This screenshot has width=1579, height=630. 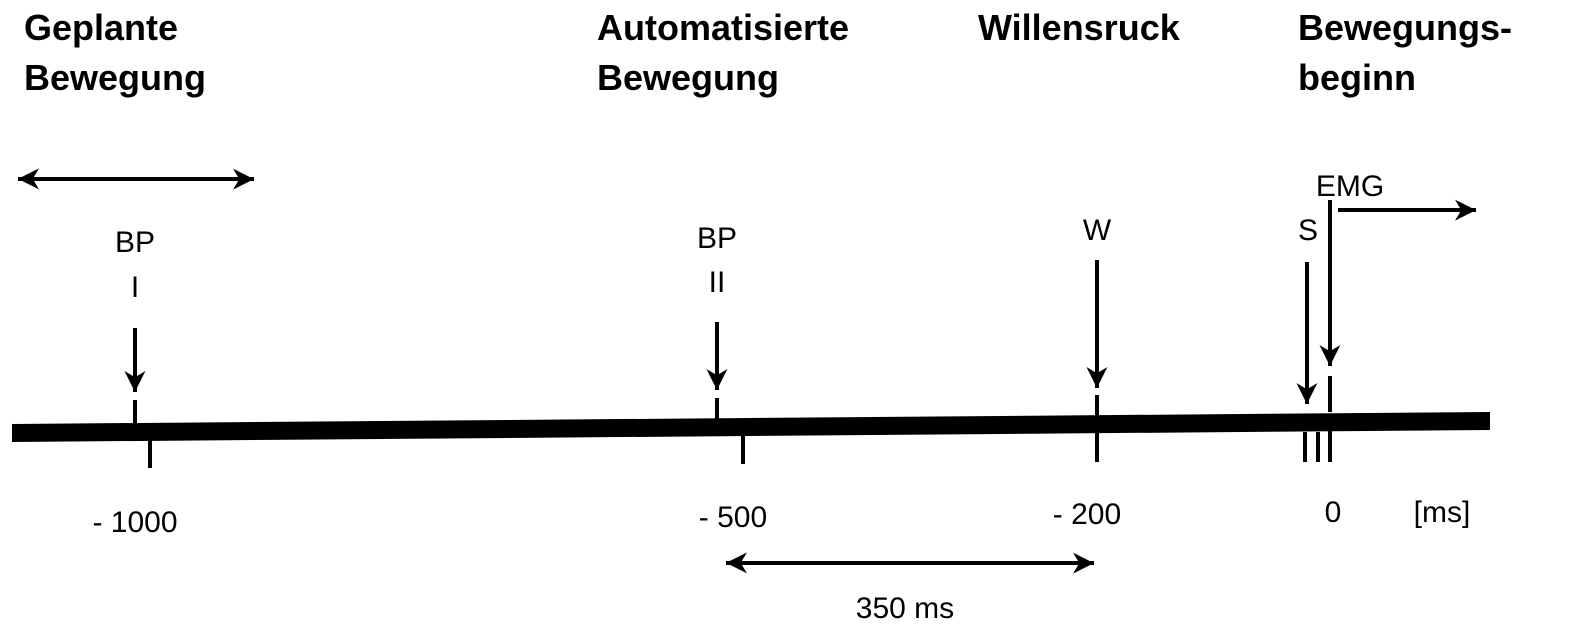 What do you see at coordinates (751, 427) in the screenshot?
I see `timeline-bar` at bounding box center [751, 427].